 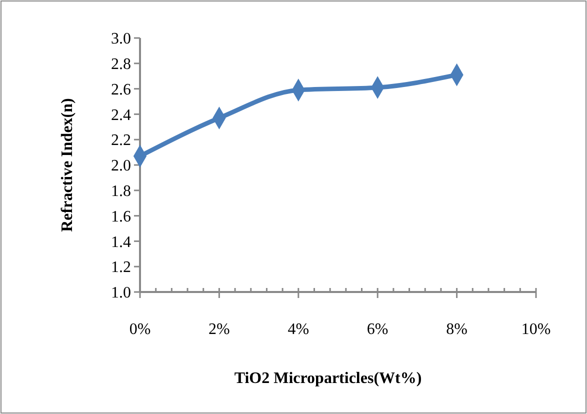 What do you see at coordinates (121, 166) in the screenshot?
I see `y-tick-label: 2.0` at bounding box center [121, 166].